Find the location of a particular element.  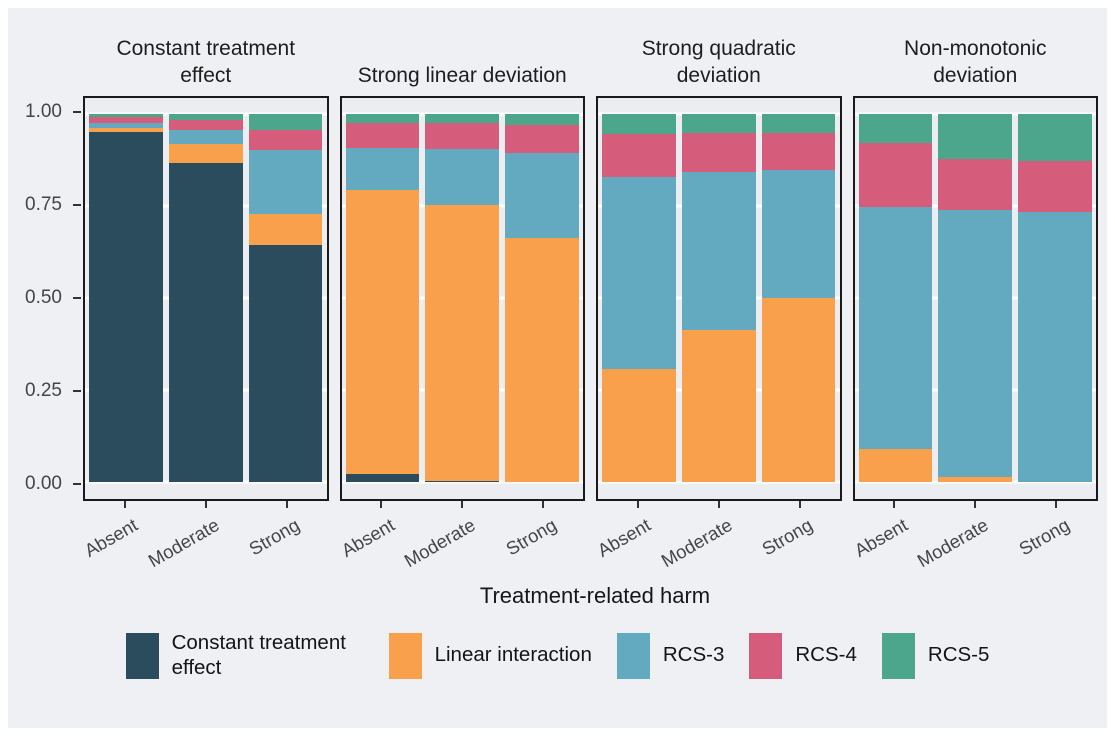

legend-label-rcs-5: RCS-5 is located at coordinates (958, 655).